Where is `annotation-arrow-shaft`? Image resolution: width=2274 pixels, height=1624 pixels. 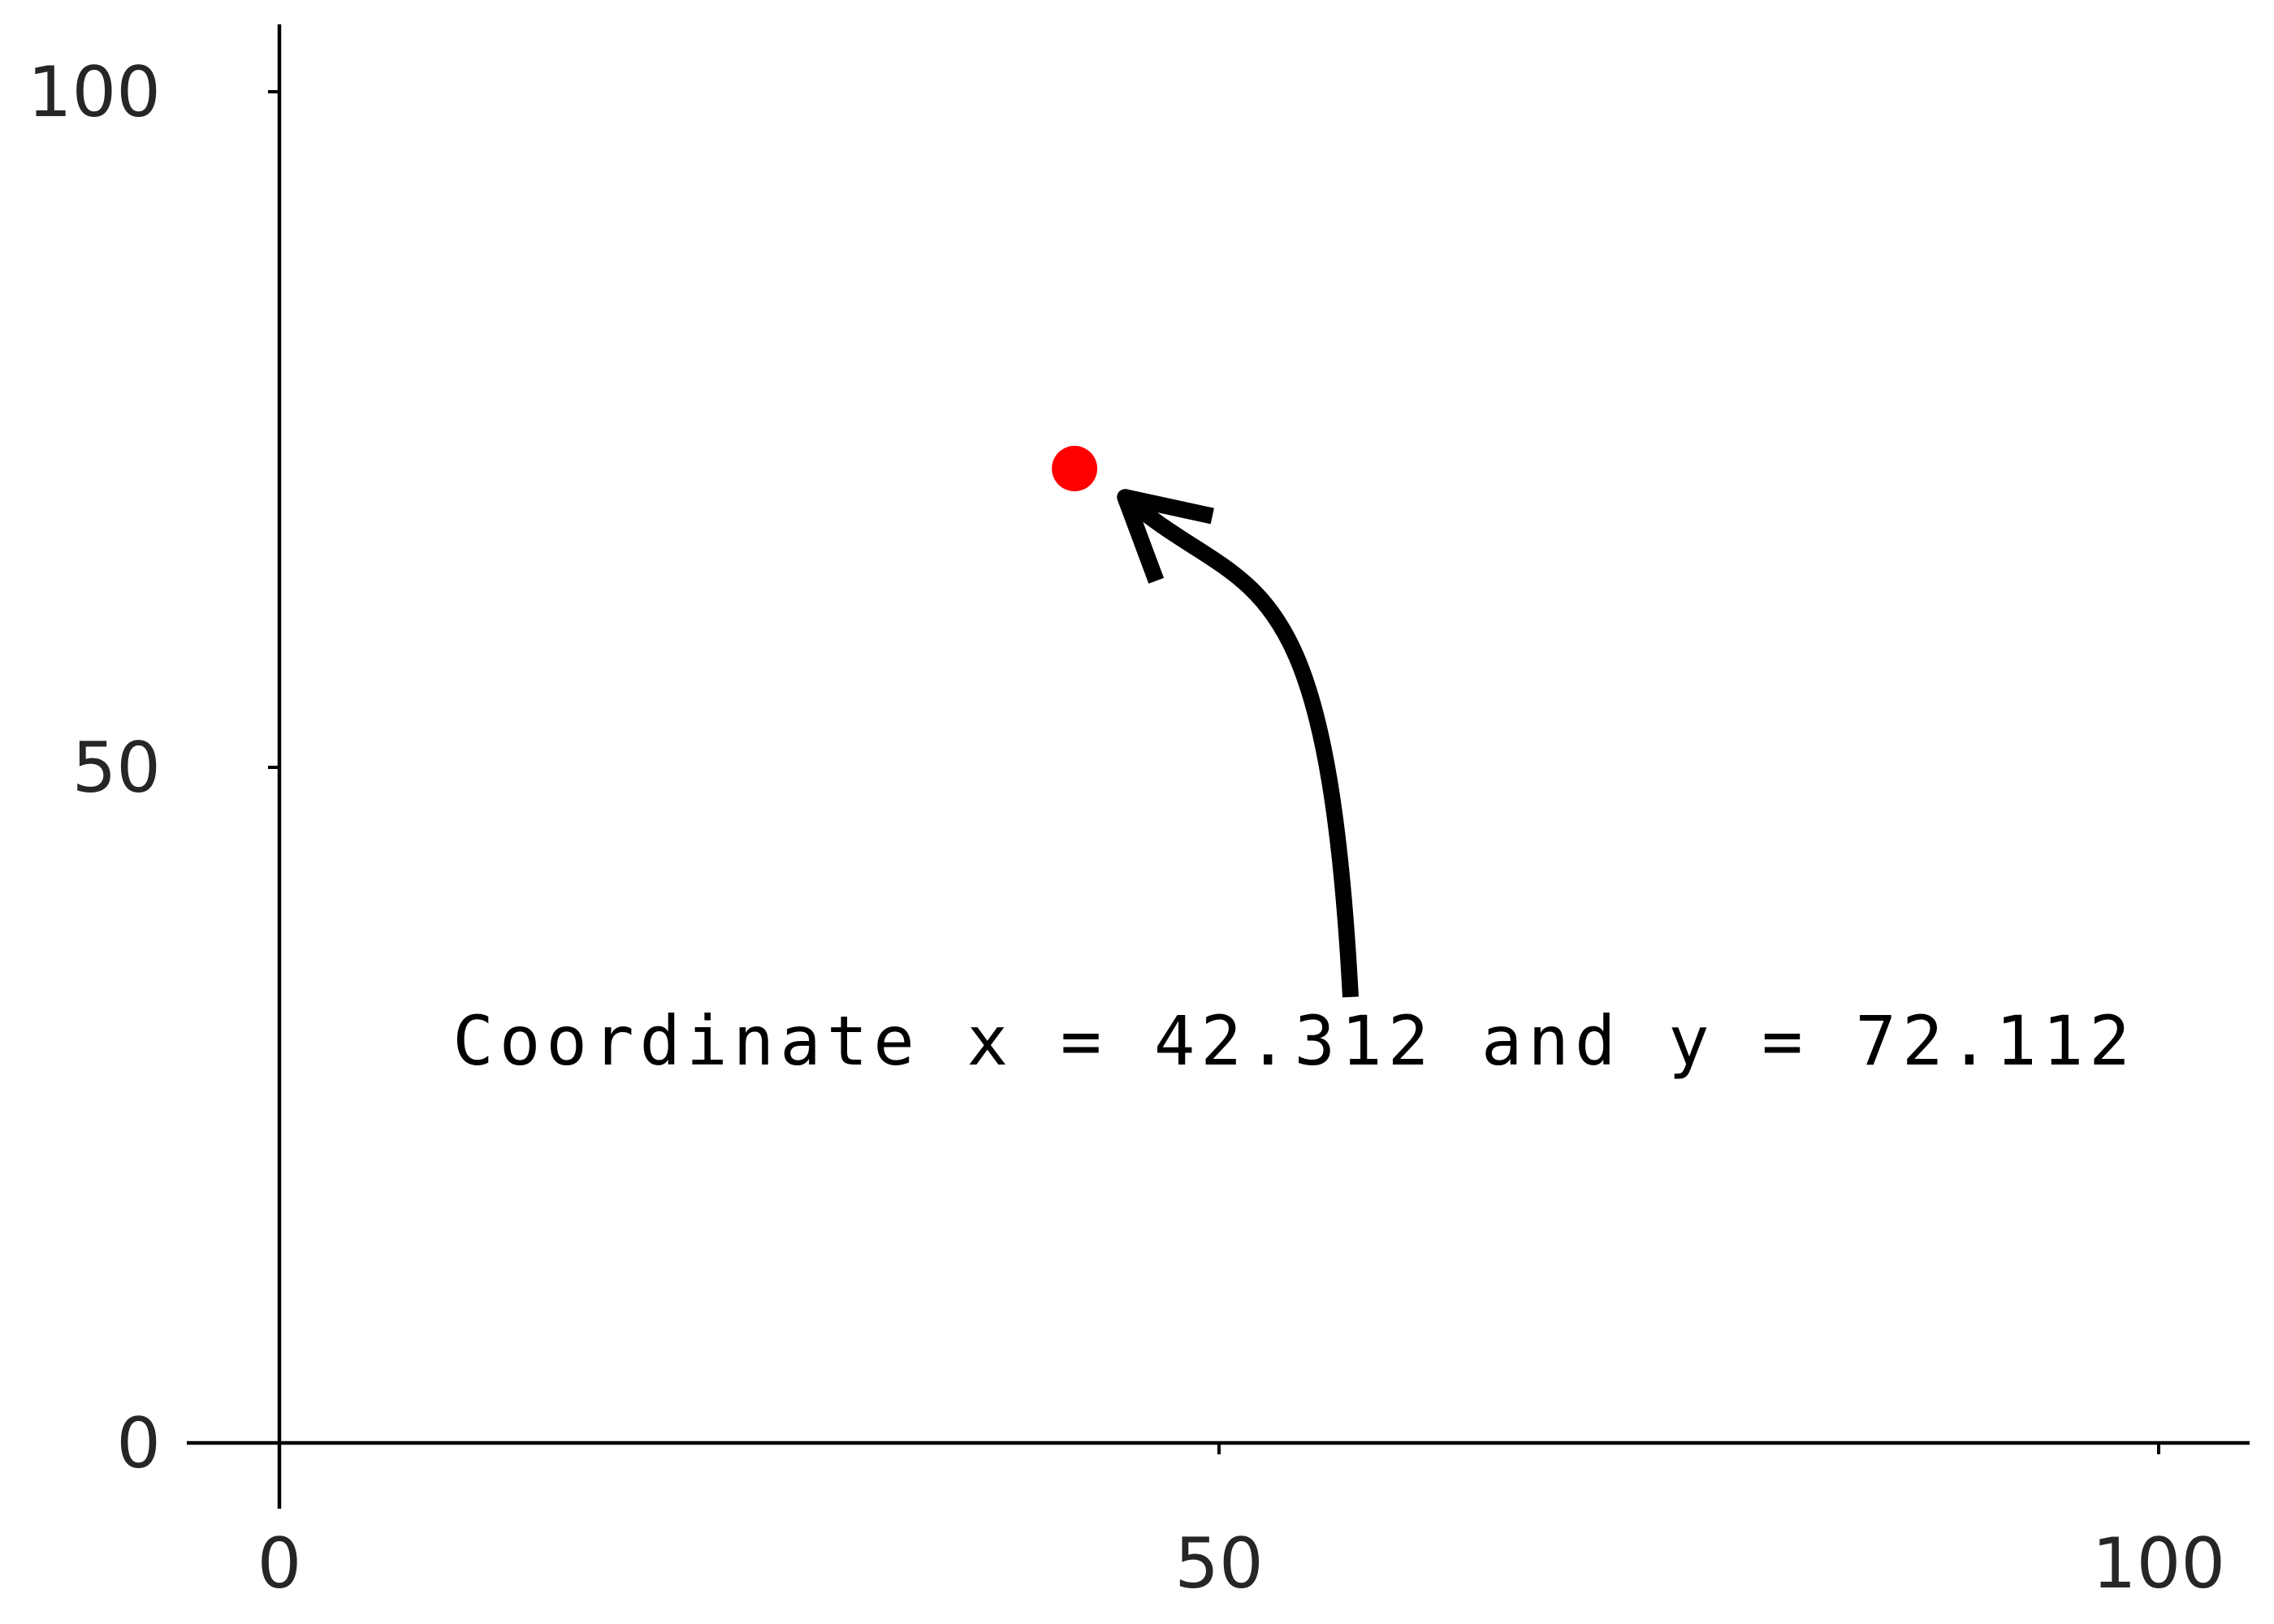
annotation-arrow-shaft is located at coordinates (1239, 744).